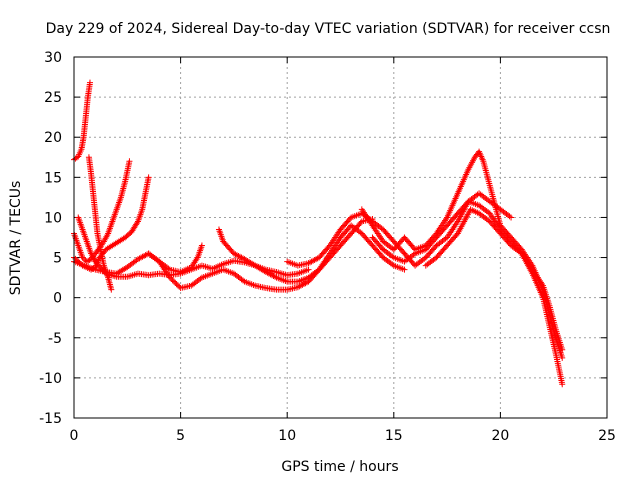 The width and height of the screenshot is (640, 480). Describe the element at coordinates (57, 299) in the screenshot. I see `y-tick-label: 0` at that location.